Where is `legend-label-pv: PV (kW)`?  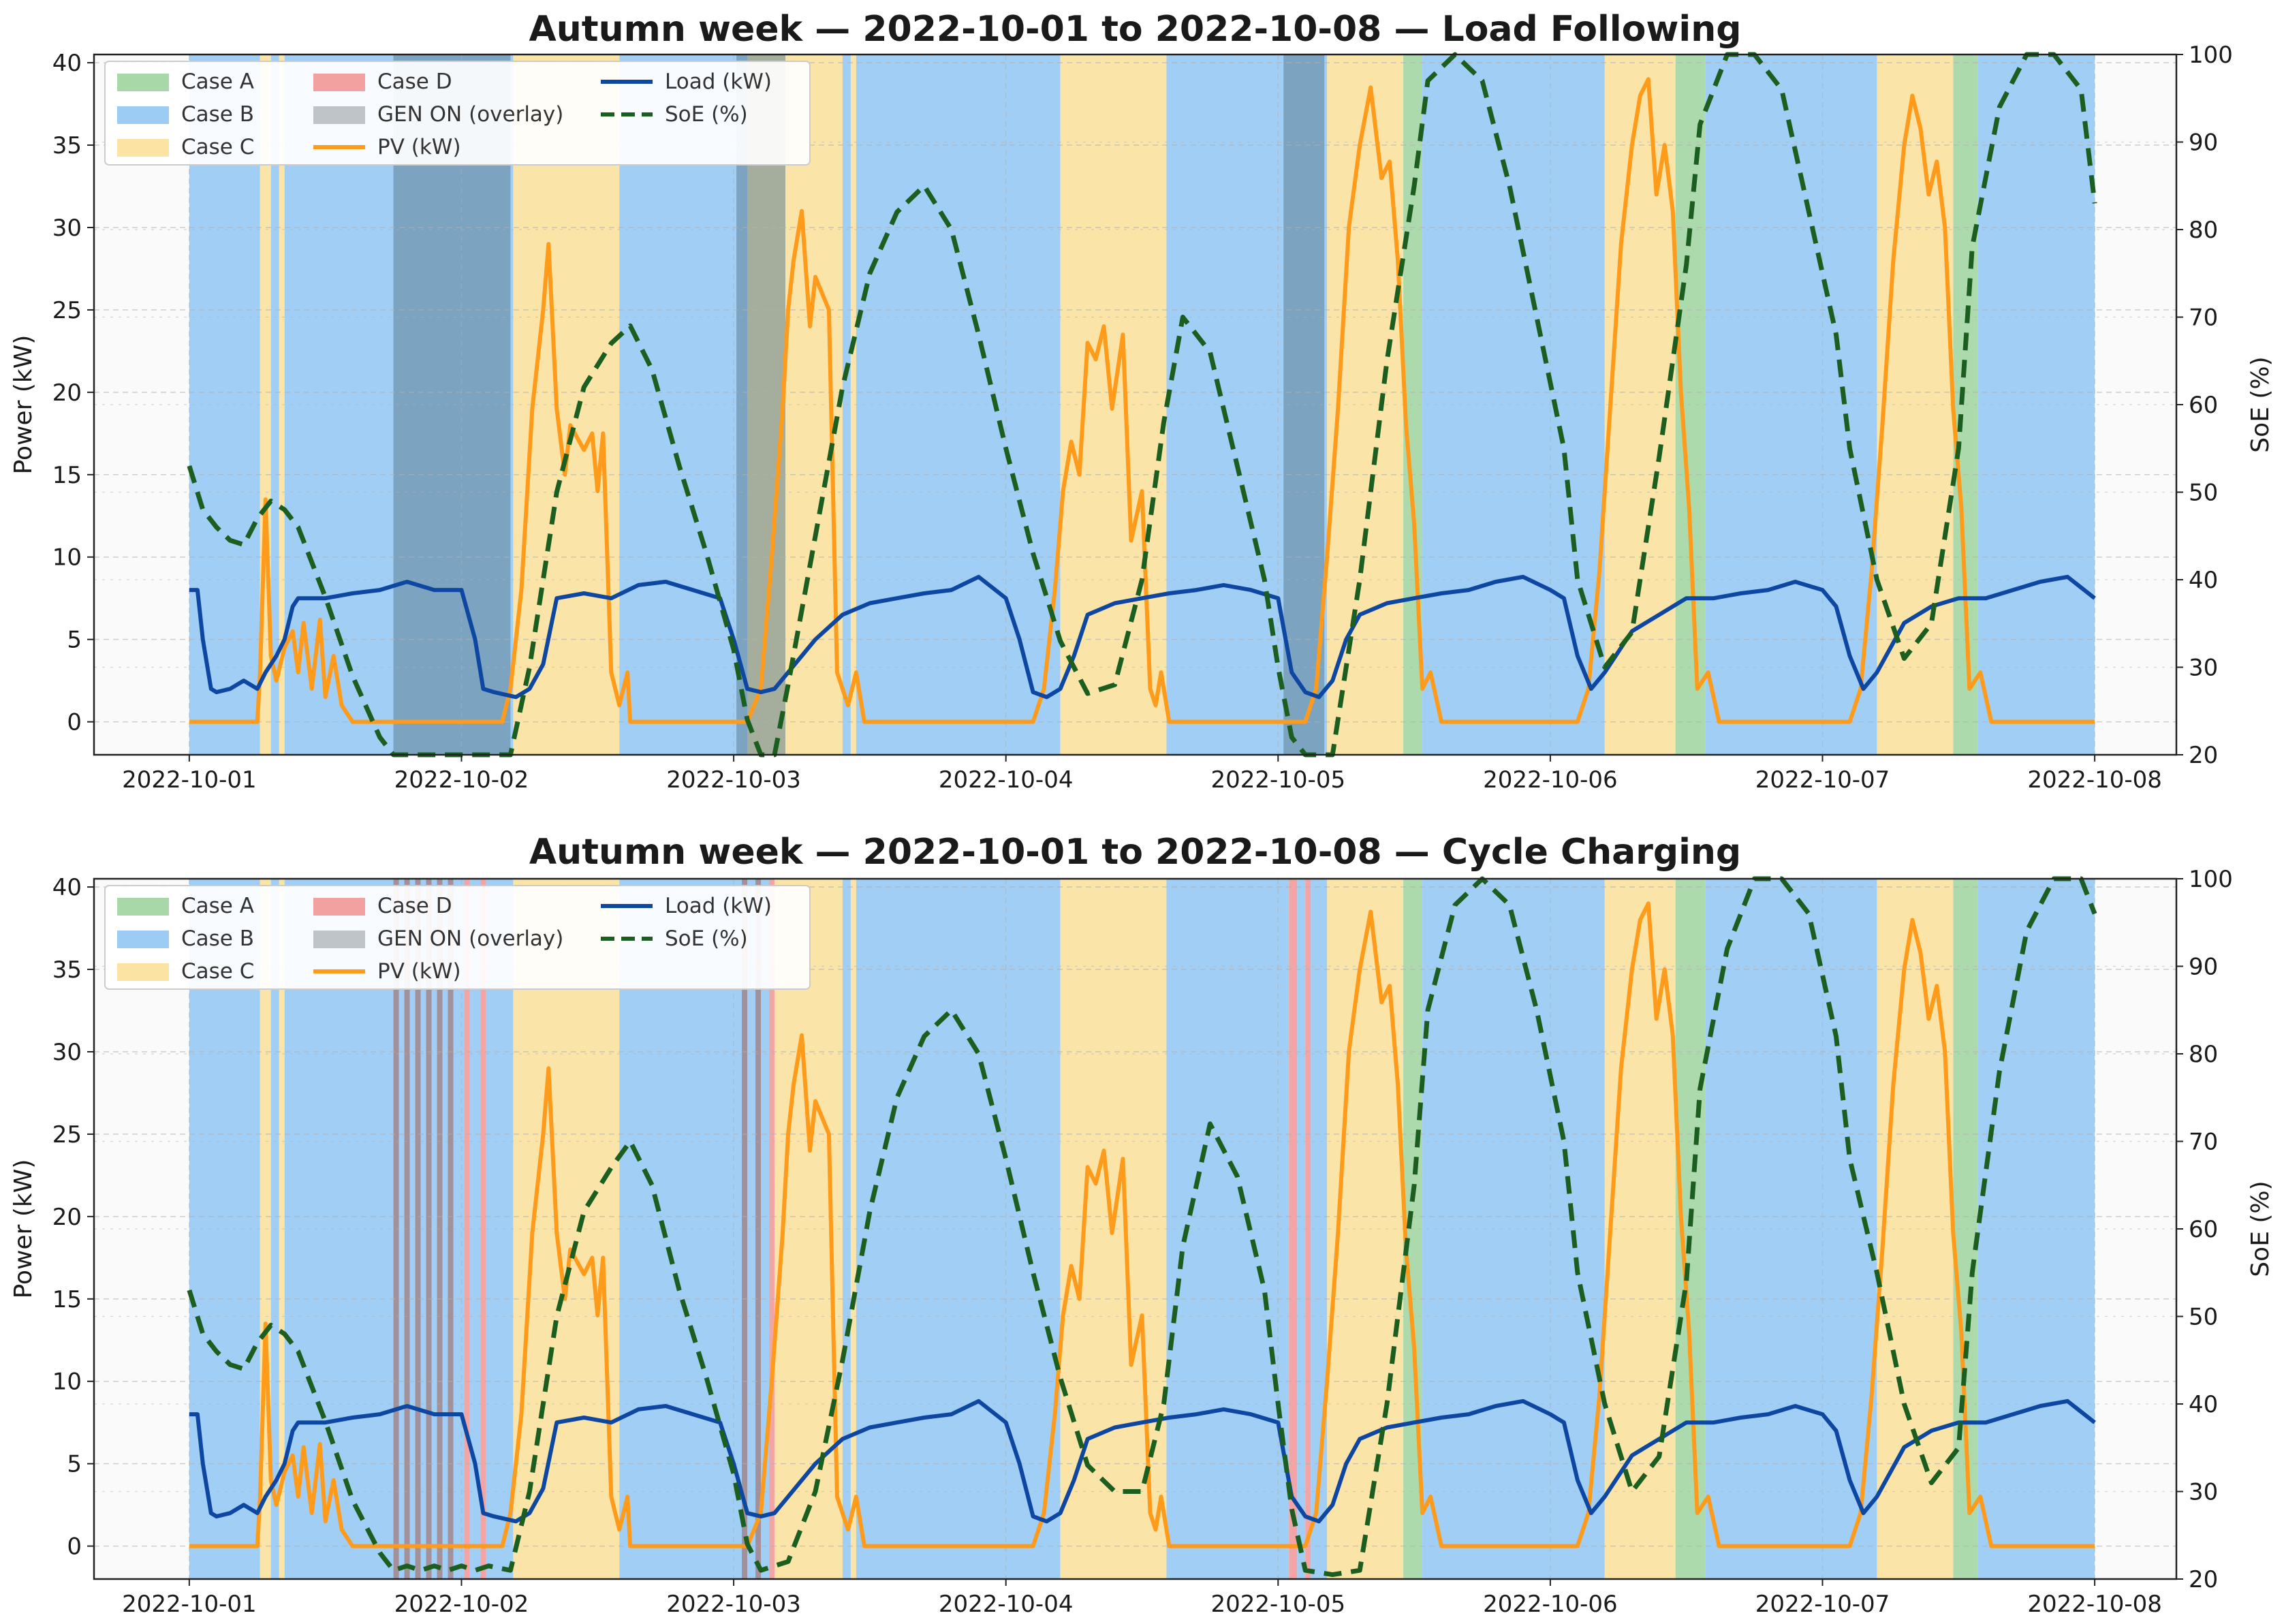
legend-label-pv: PV (kW) is located at coordinates (419, 147).